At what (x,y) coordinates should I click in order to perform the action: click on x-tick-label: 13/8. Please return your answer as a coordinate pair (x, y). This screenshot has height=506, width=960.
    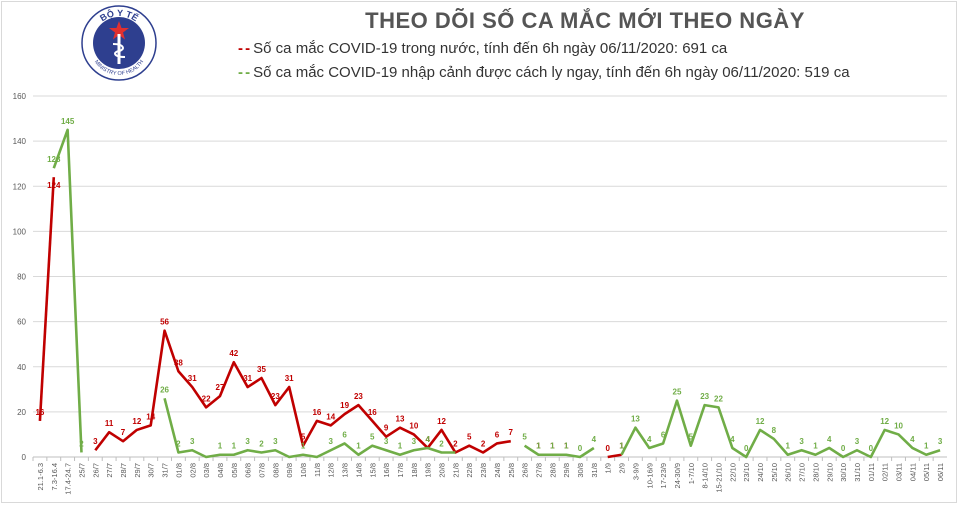
    Looking at the image, I should click on (345, 470).